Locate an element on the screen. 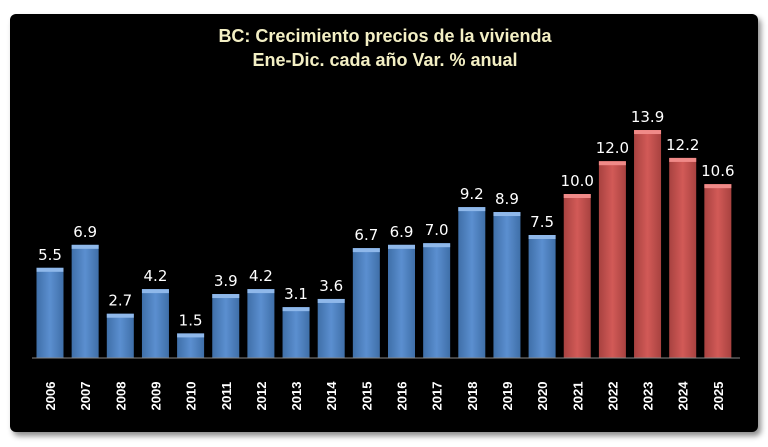  x-tick-label: 2012 is located at coordinates (261, 396).